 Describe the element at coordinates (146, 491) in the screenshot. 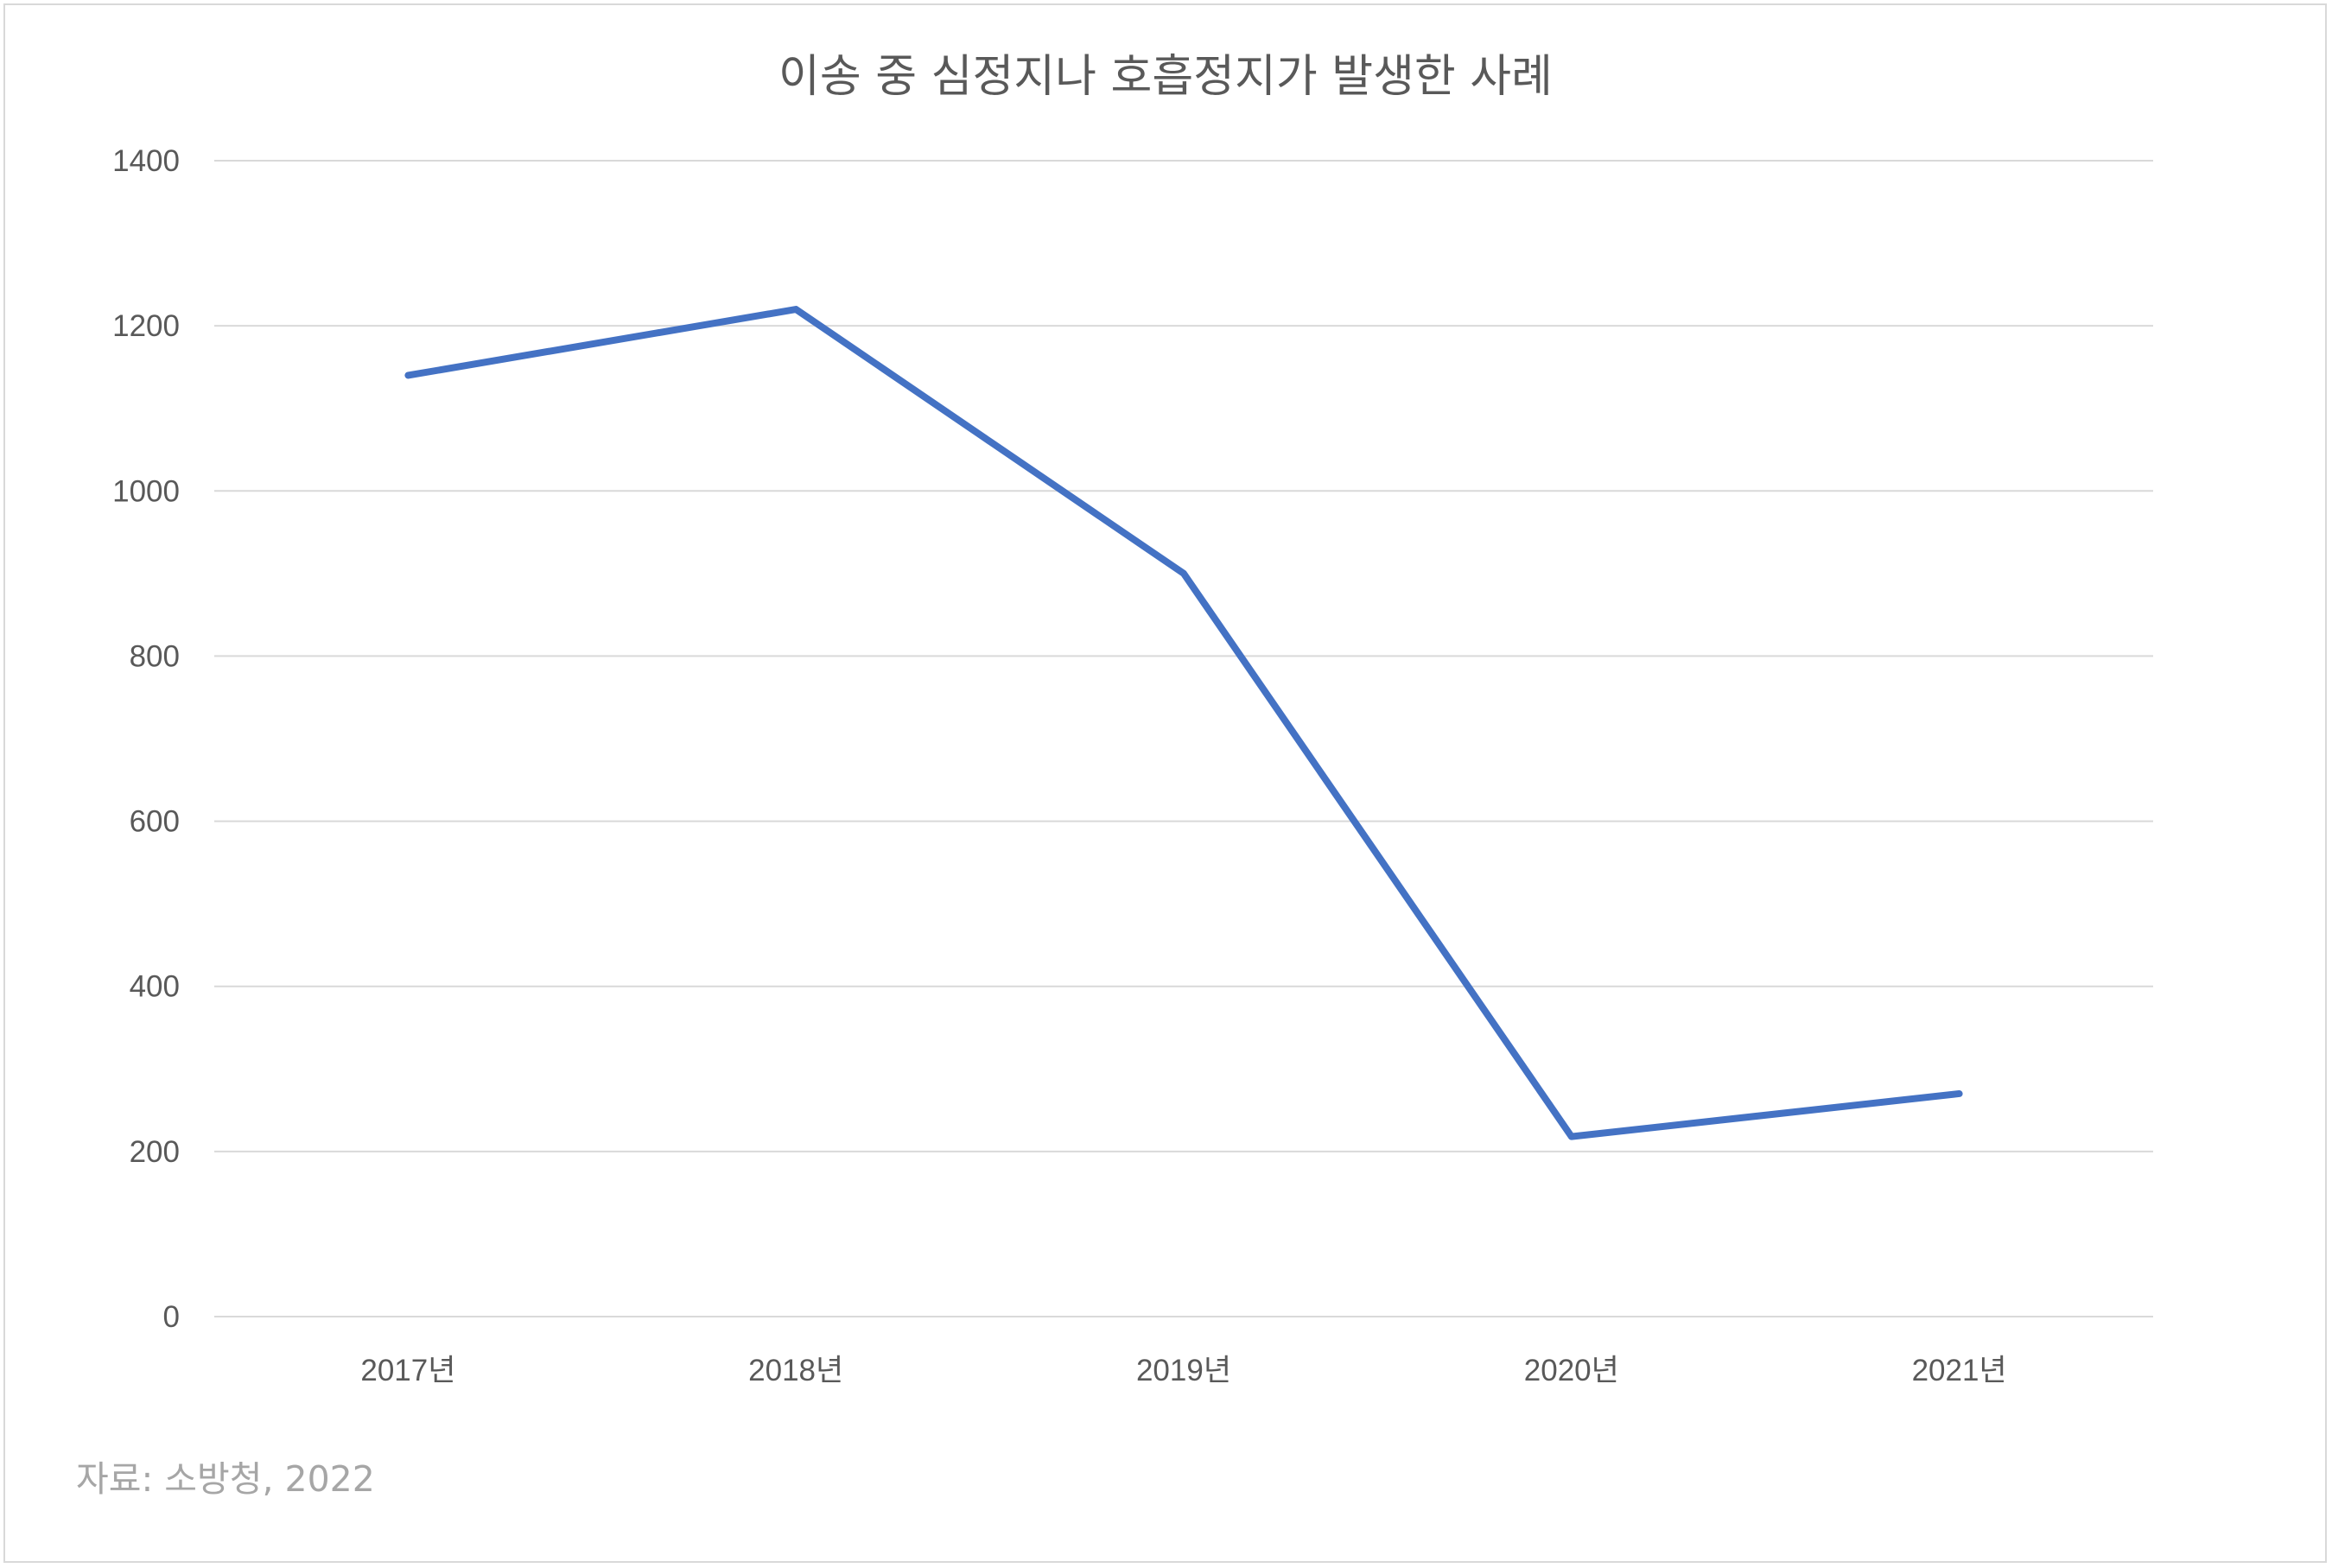

I see `y-tick-label-1000: 1000` at that location.